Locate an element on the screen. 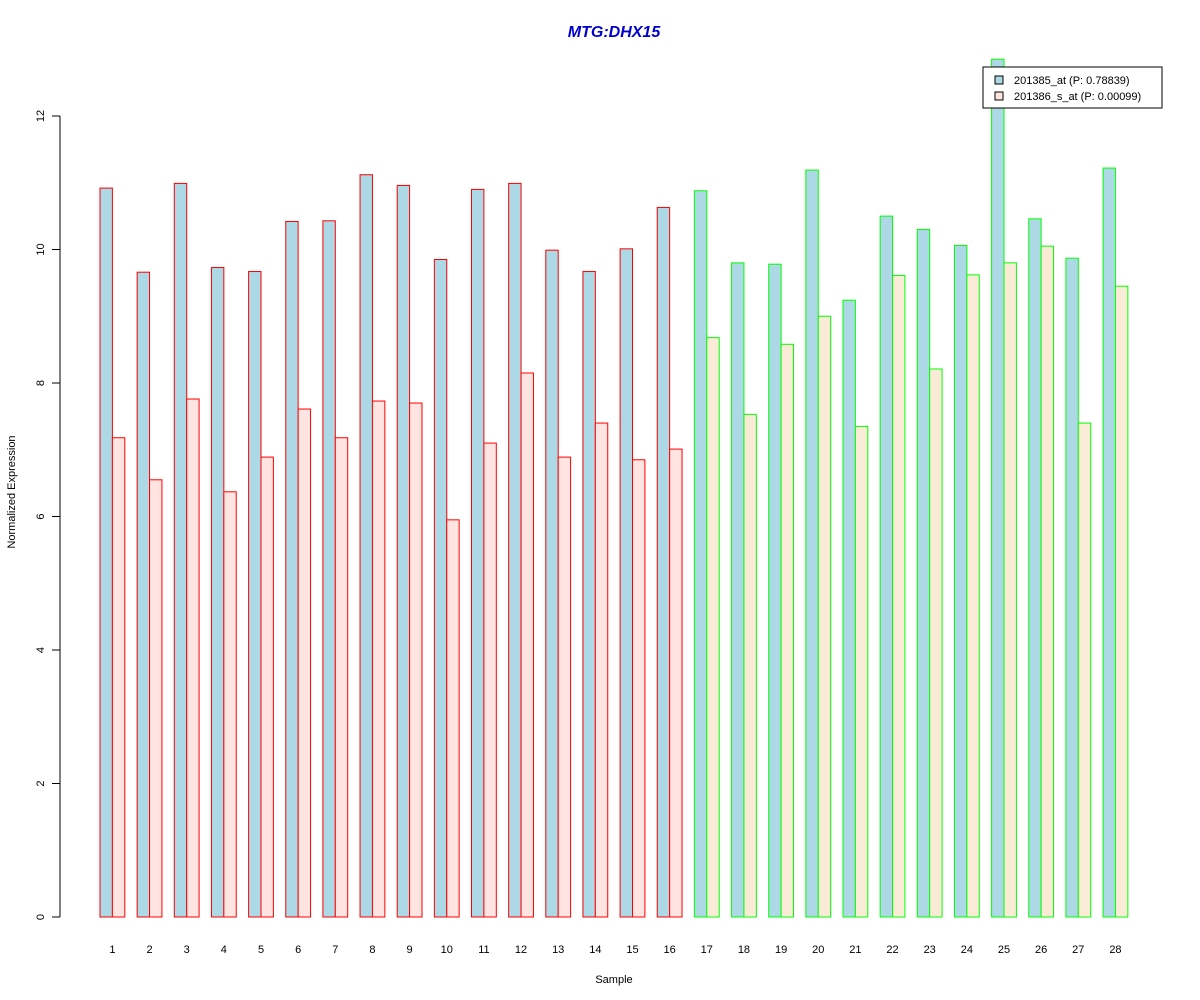 Image resolution: width=1200 pixels, height=1000 pixels. x-tick-label: 1 is located at coordinates (112, 950).